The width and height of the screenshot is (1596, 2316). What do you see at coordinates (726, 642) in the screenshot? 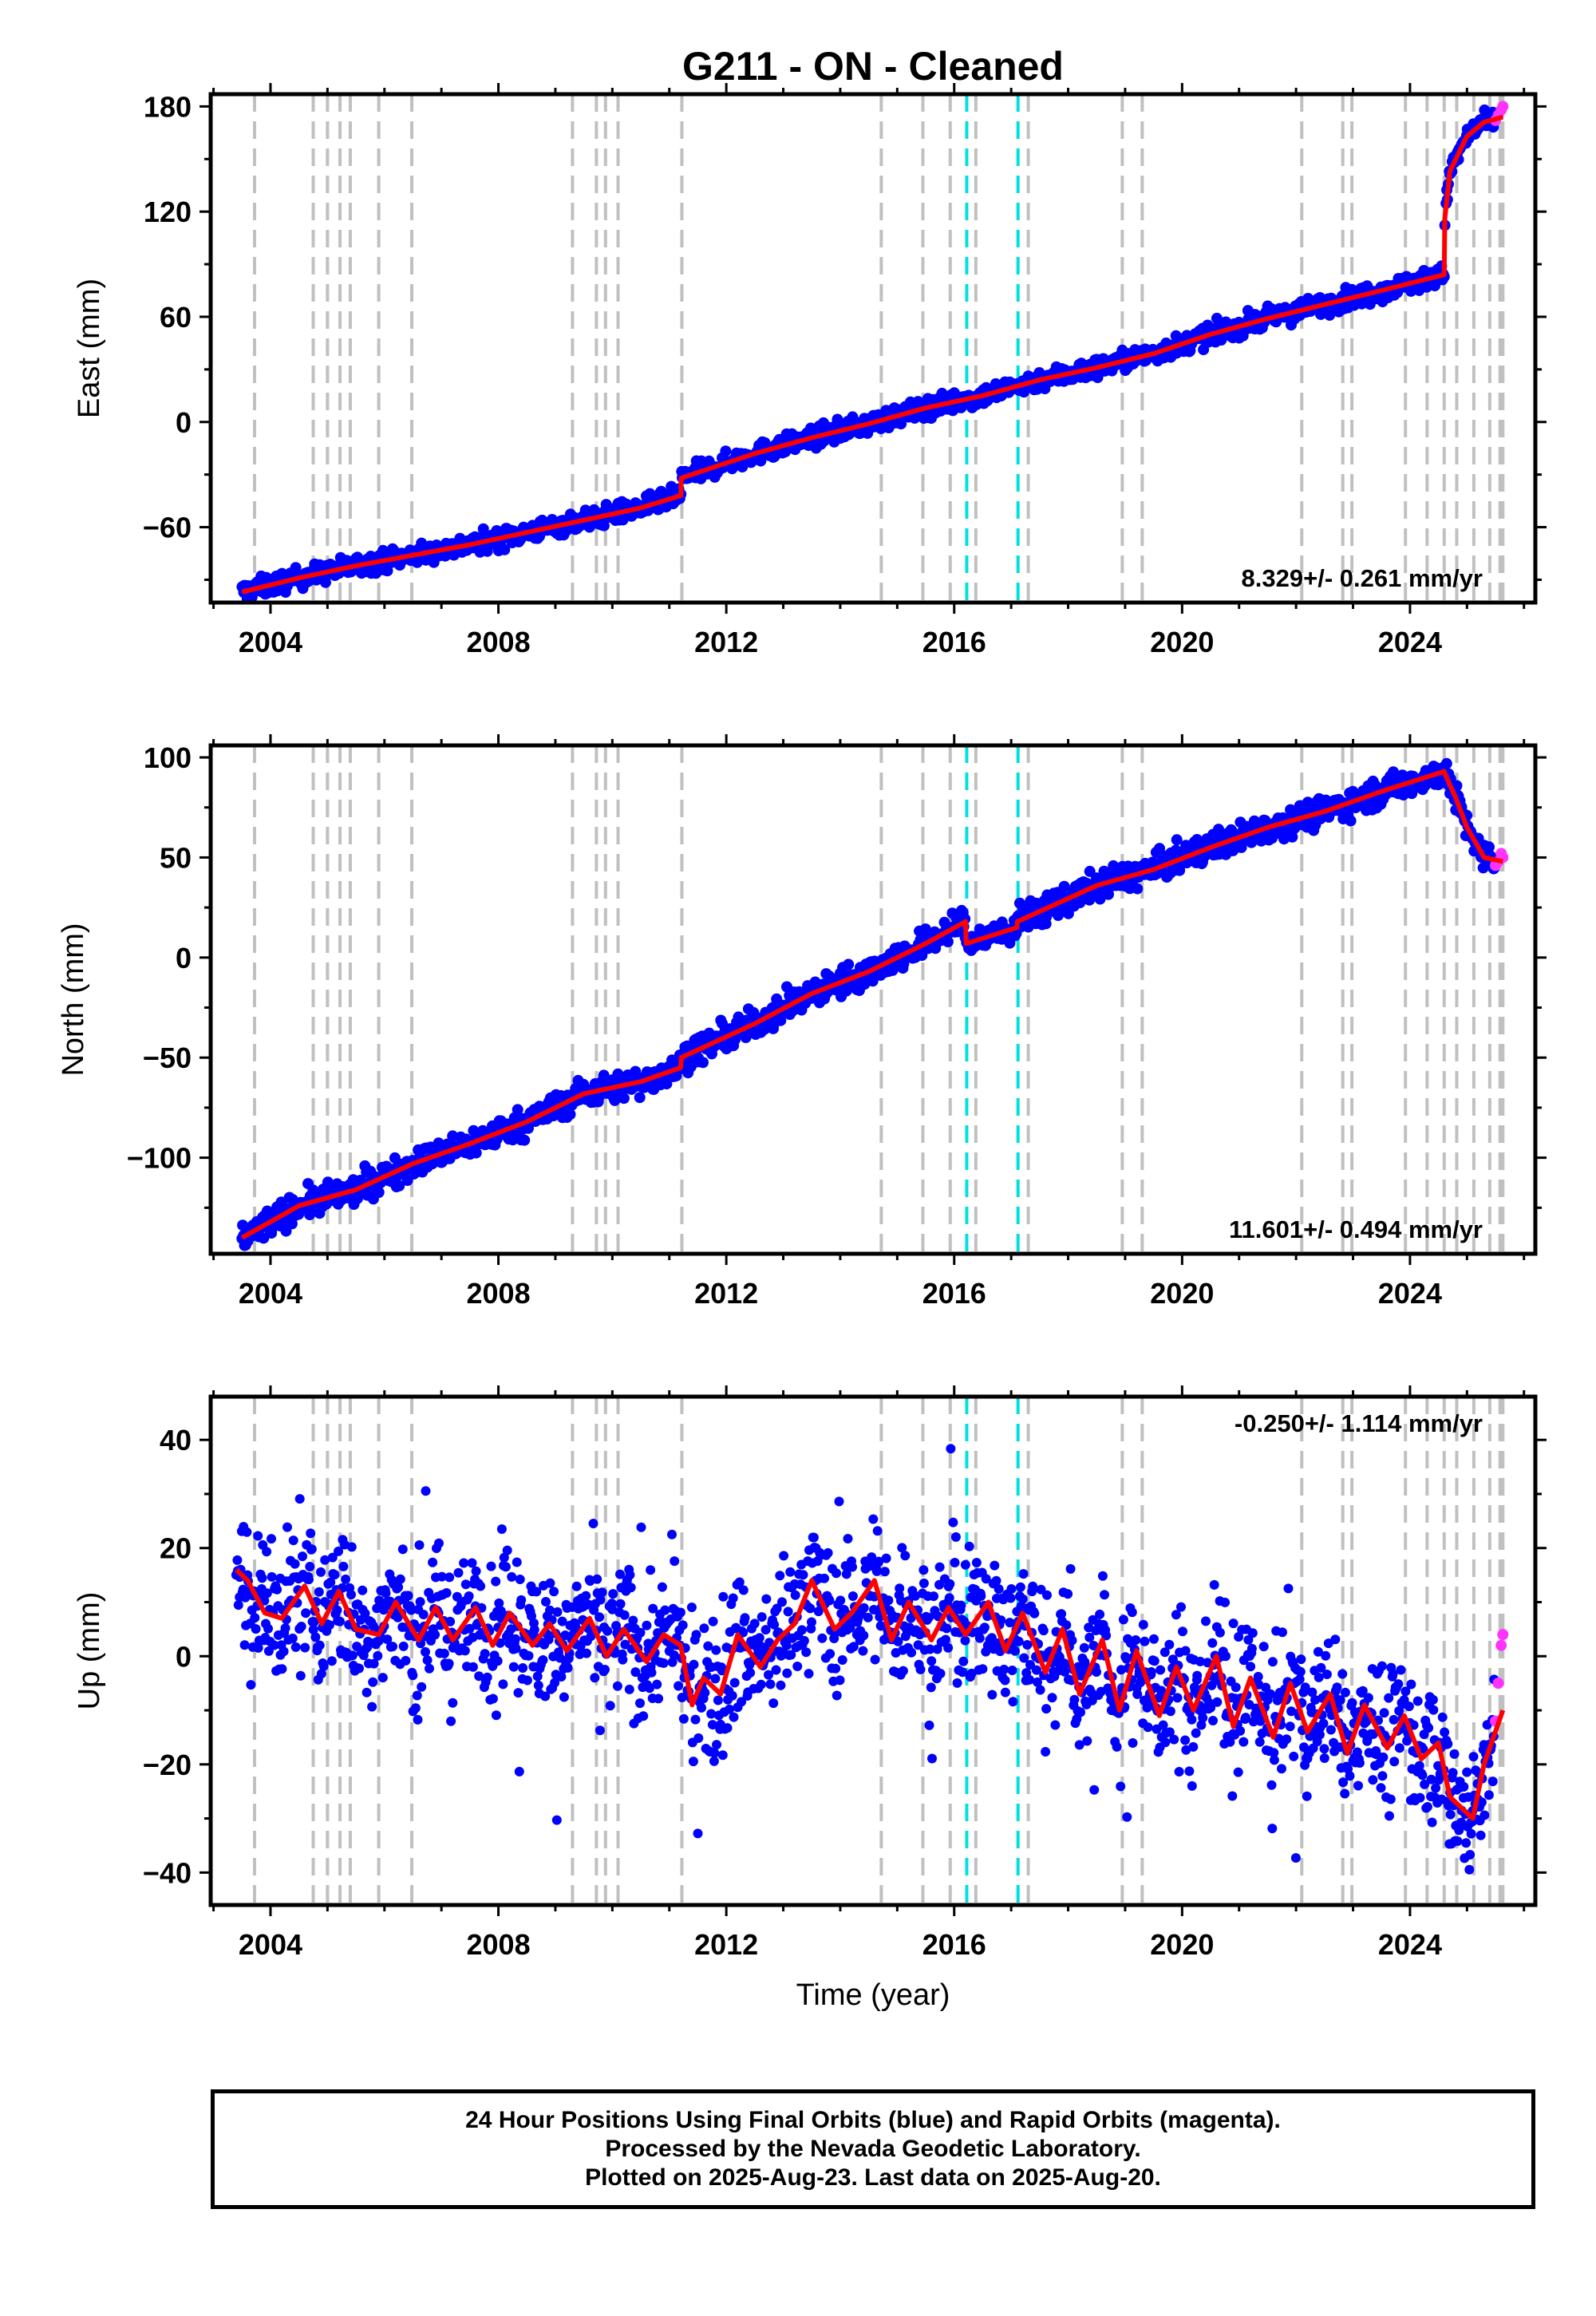
I see `east-x-tick-label: 2012` at bounding box center [726, 642].